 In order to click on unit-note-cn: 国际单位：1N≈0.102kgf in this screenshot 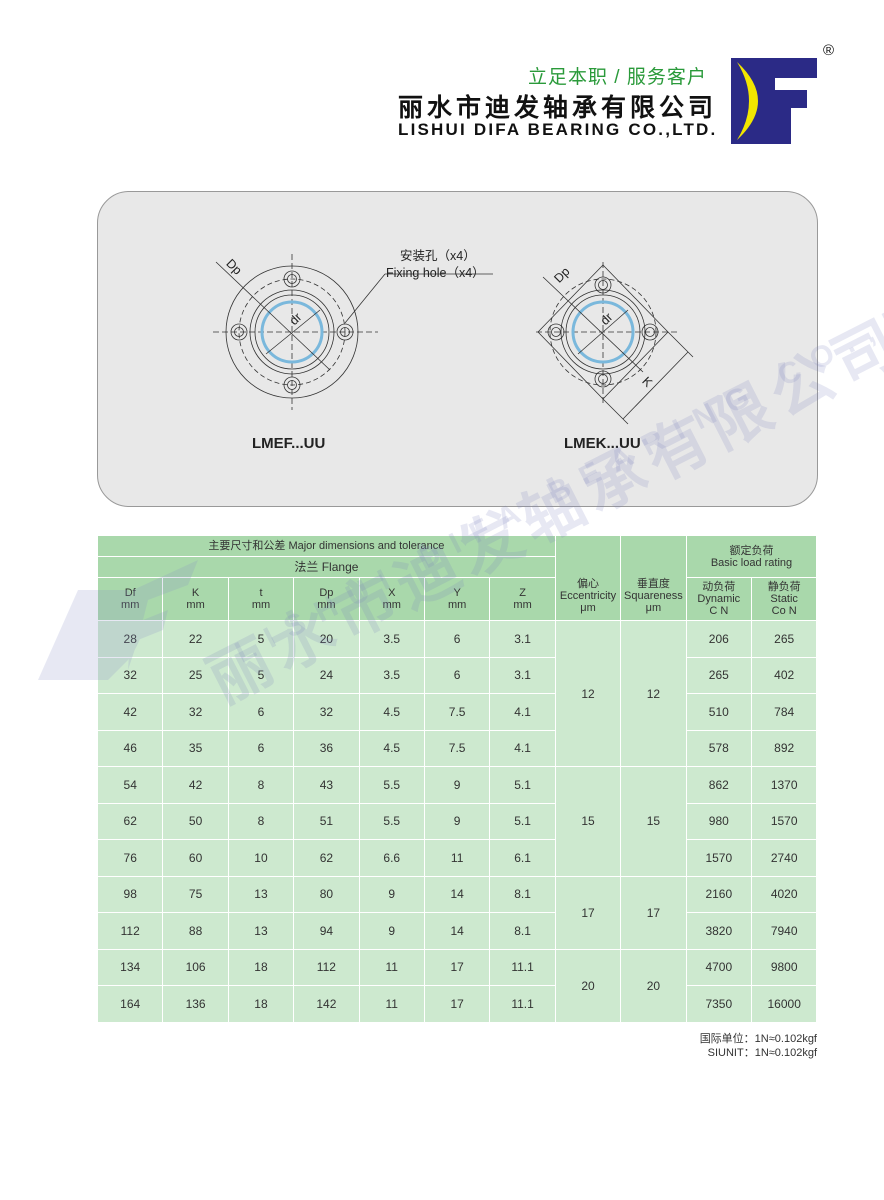, I will do `click(758, 1039)`.